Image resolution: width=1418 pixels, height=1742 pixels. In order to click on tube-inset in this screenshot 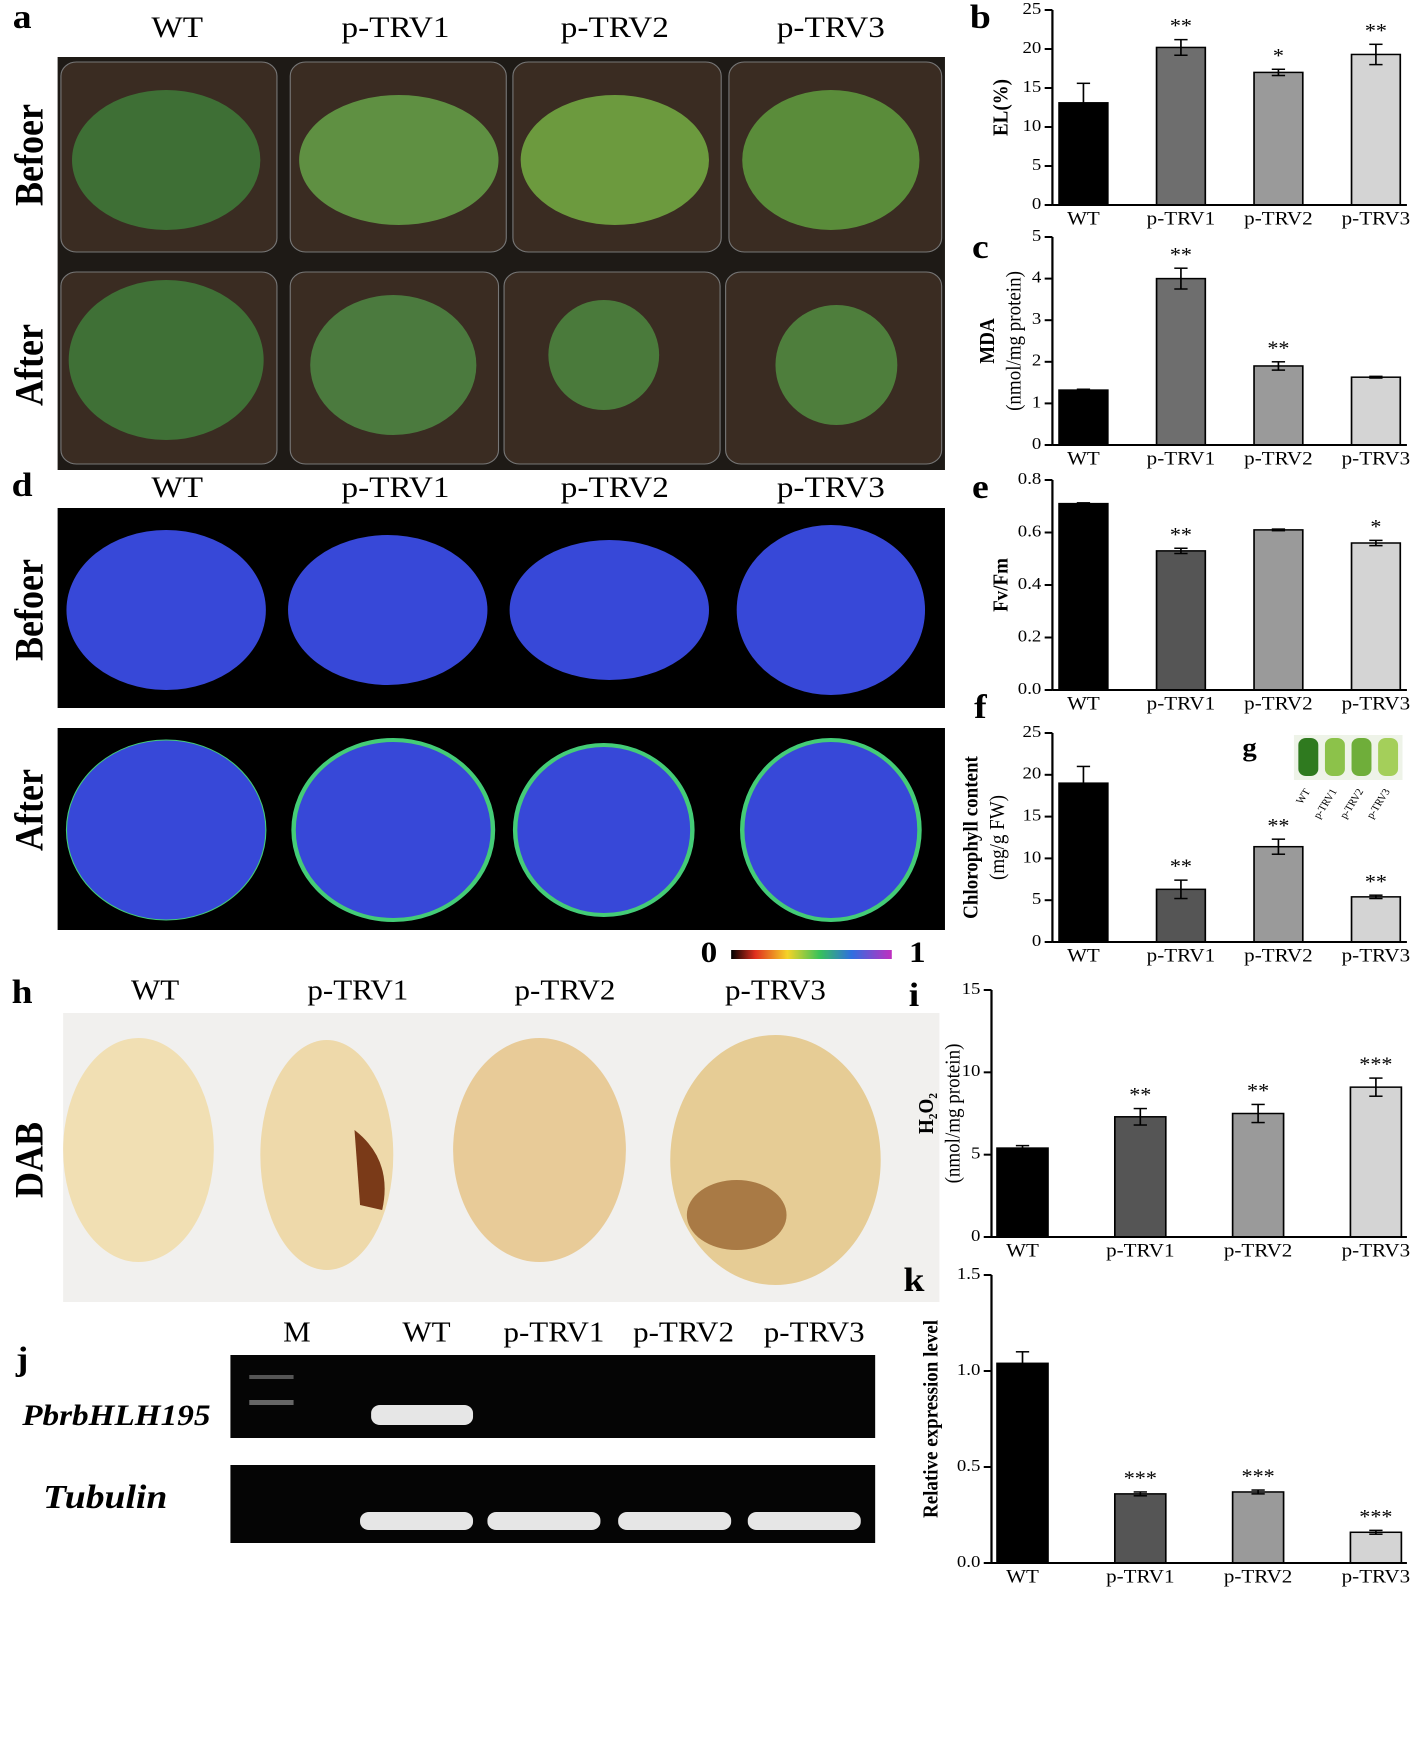, I will do `click(1348, 757)`.